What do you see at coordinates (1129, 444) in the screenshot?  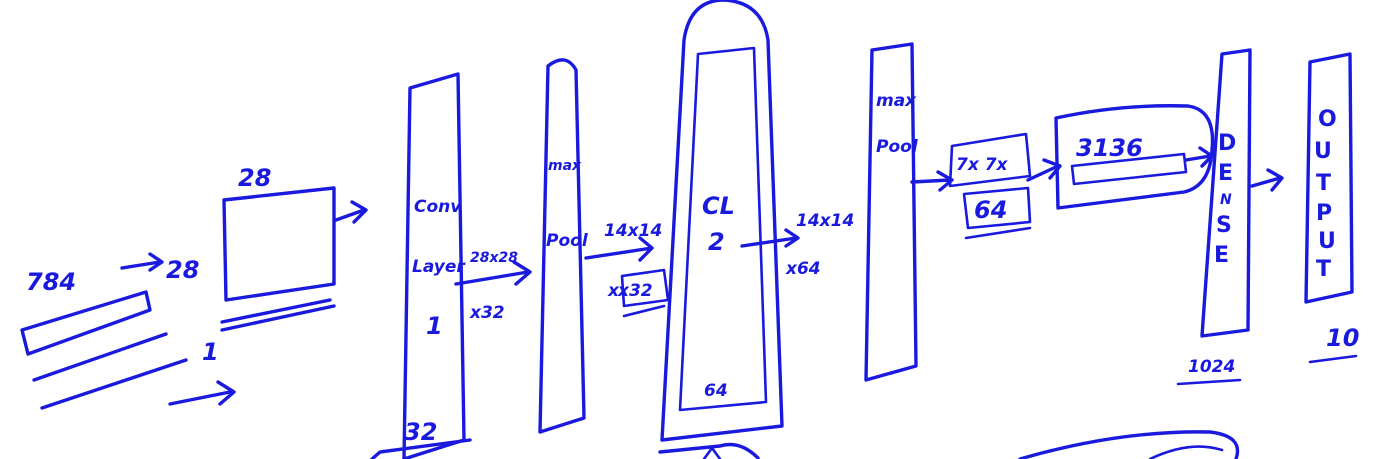 I see `bottom-swoosh-right` at bounding box center [1129, 444].